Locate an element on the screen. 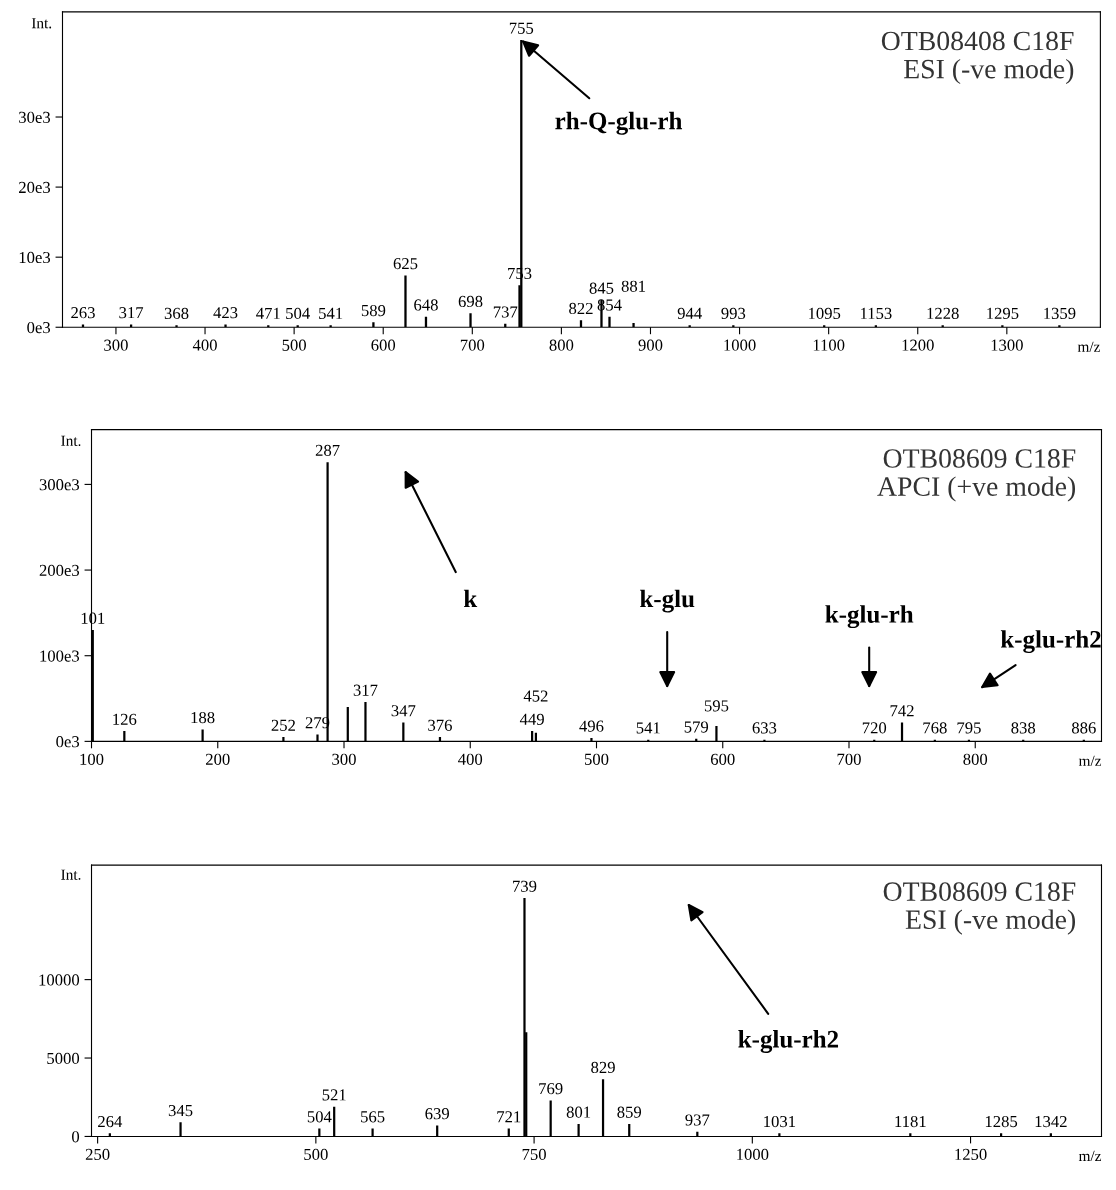 The image size is (1116, 1190). x-tick-label: 750 is located at coordinates (534, 1154).